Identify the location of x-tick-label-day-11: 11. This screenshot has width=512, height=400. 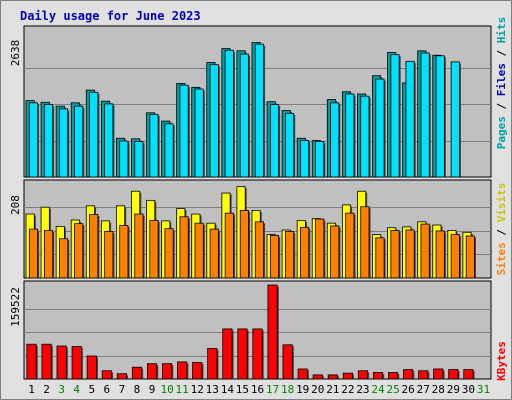
(182, 389).